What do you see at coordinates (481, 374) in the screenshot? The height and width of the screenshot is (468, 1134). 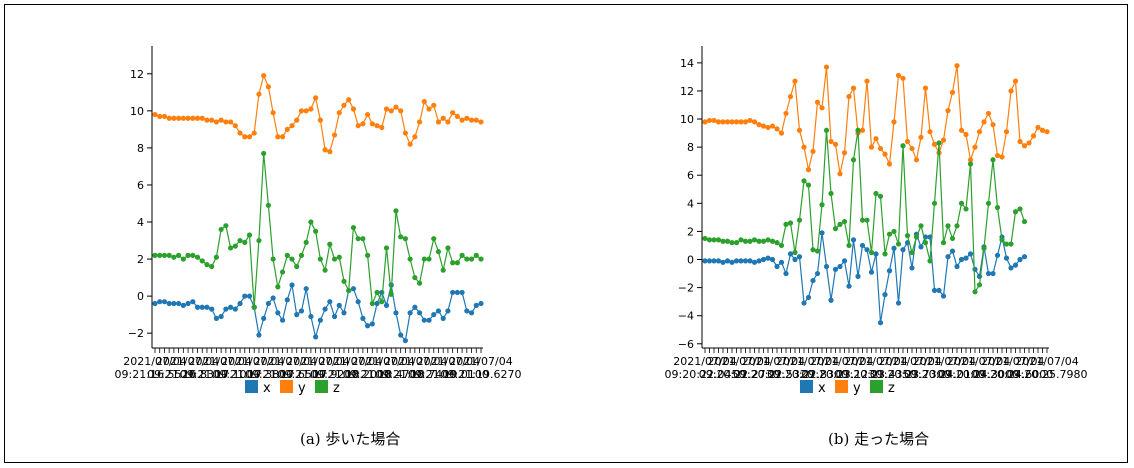 I see `x-tick-label-time: 09:21:19.6270` at bounding box center [481, 374].